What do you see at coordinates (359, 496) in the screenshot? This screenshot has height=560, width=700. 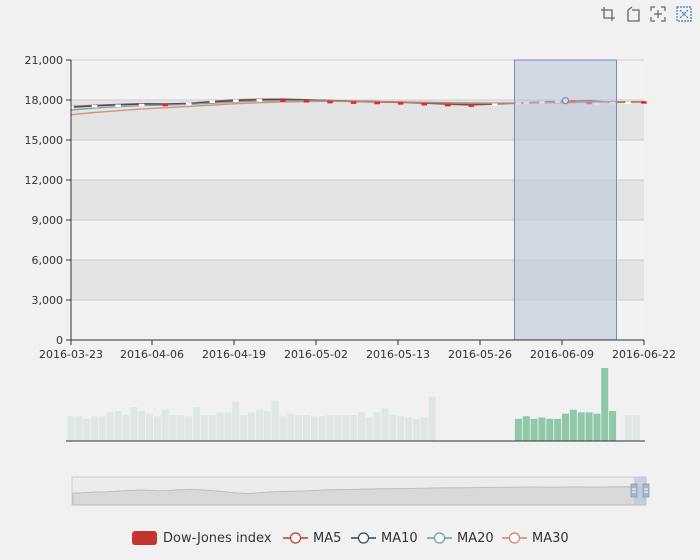 I see `slider-overview-area` at bounding box center [359, 496].